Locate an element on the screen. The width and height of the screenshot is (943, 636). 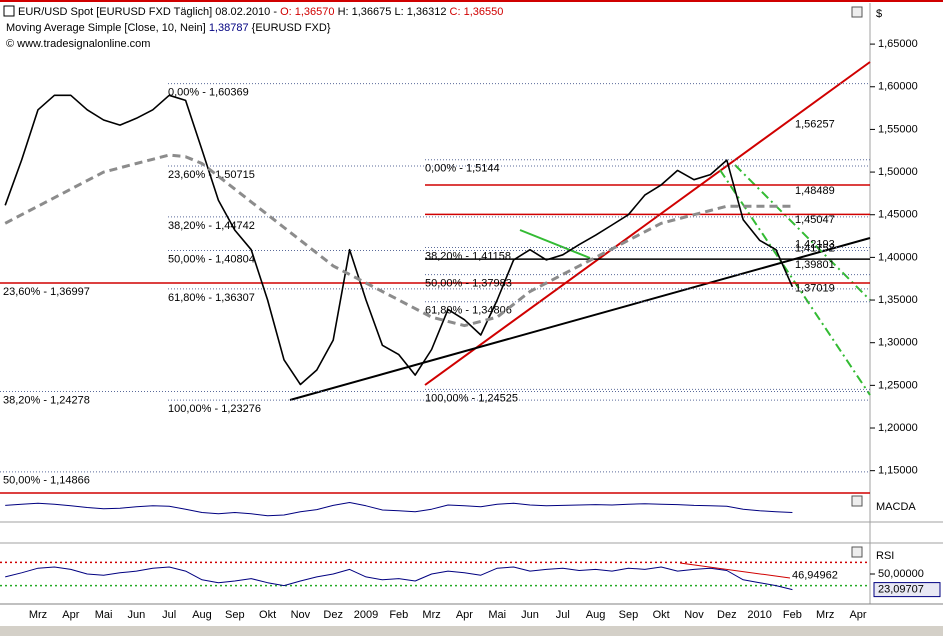
y-tick-label: 1,55000 is located at coordinates (898, 129).